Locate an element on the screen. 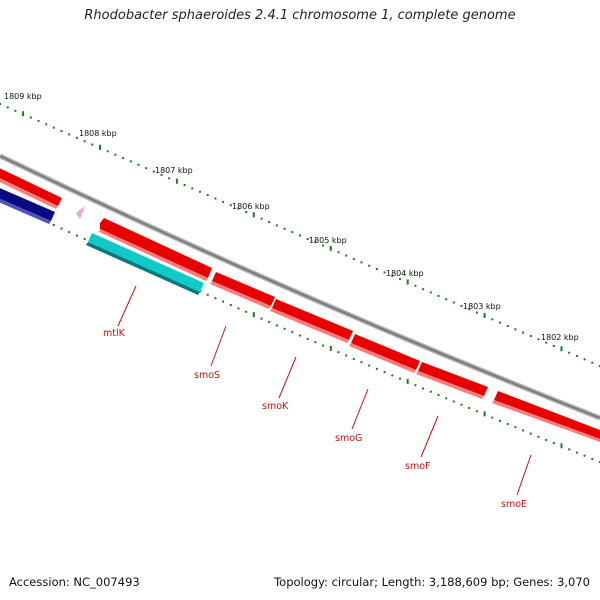 The width and height of the screenshot is (600, 600). gene-pink-arrow is located at coordinates (80, 212).